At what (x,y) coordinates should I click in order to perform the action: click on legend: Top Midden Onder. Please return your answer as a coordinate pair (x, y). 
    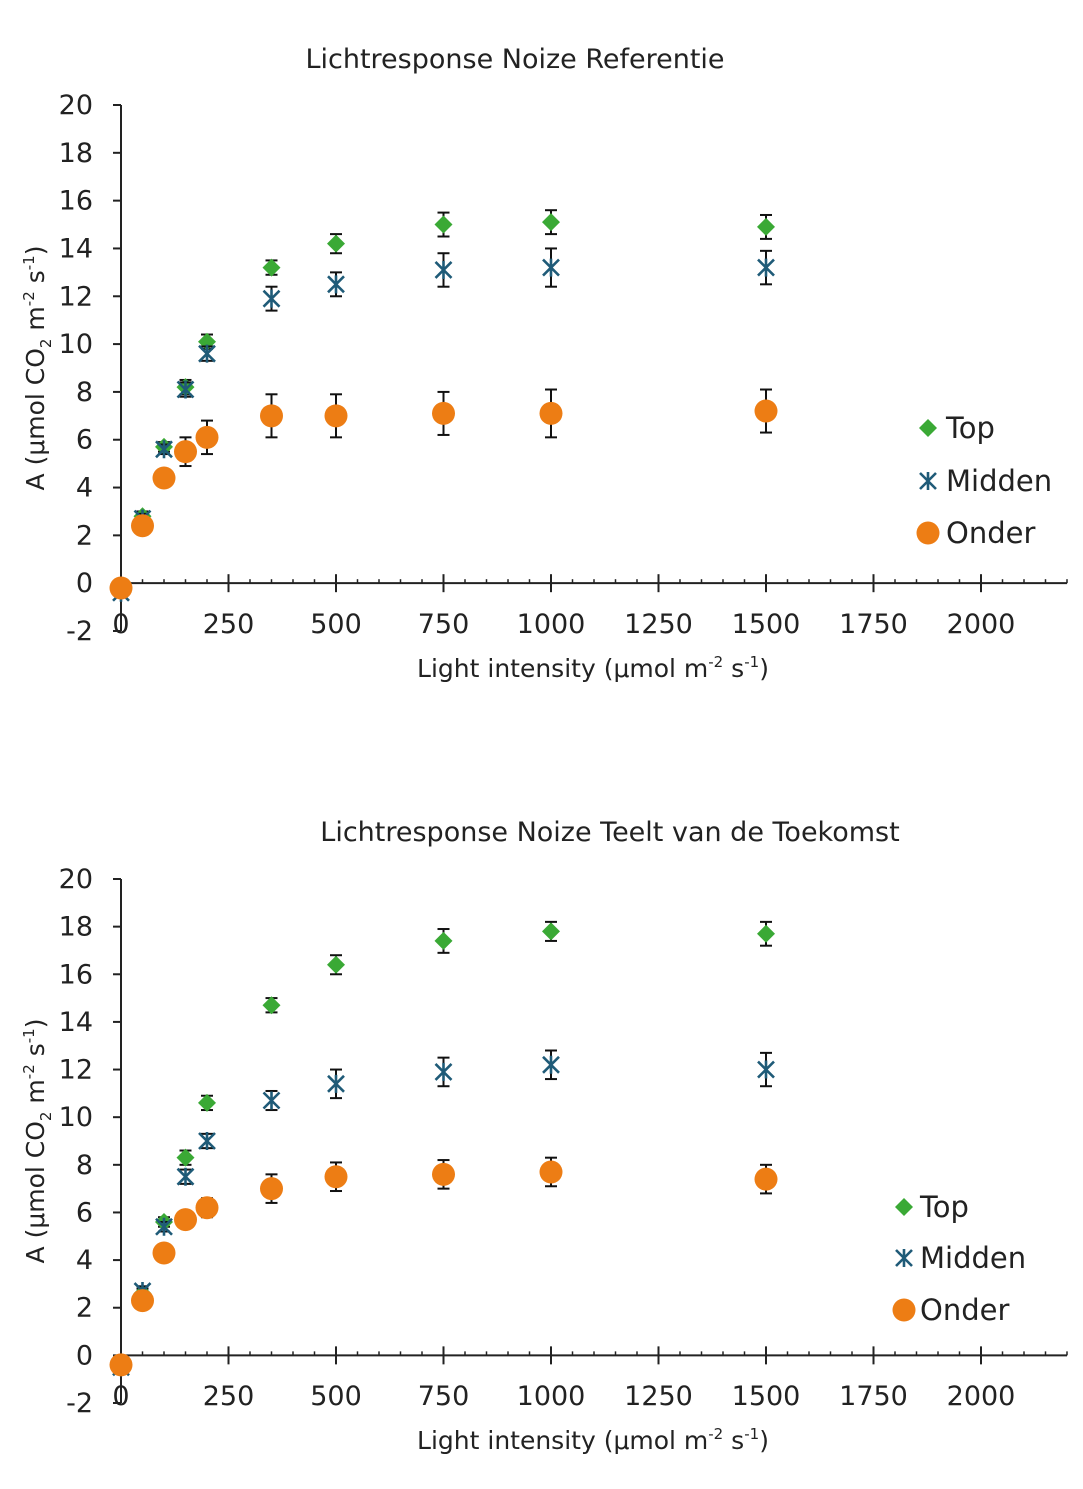
    Looking at the image, I should click on (984, 480).